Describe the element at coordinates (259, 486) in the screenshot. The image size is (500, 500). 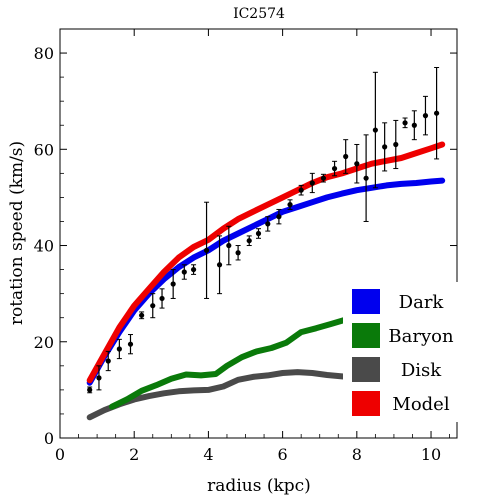
I see `x-axis-label: radius (kpc)` at that location.